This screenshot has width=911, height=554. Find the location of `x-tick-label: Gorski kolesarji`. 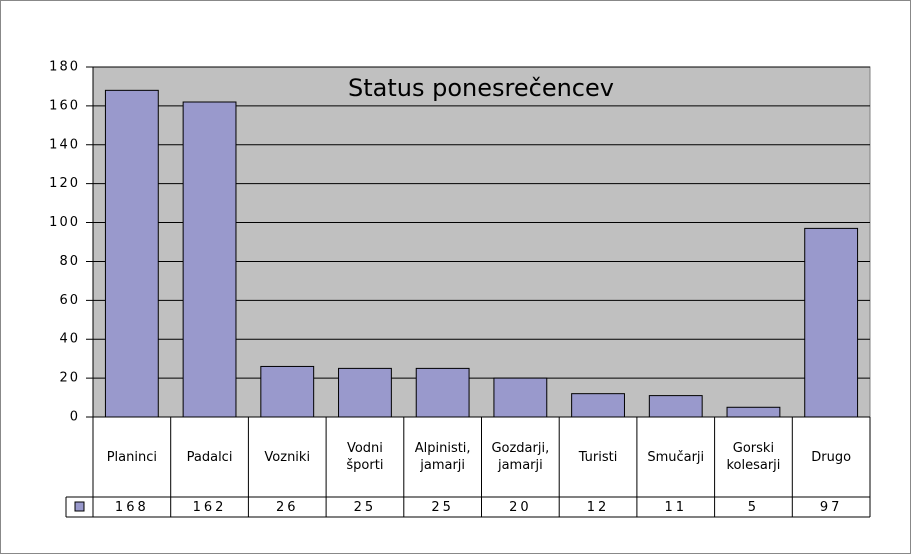

x-tick-label: Gorski kolesarji is located at coordinates (753, 457).